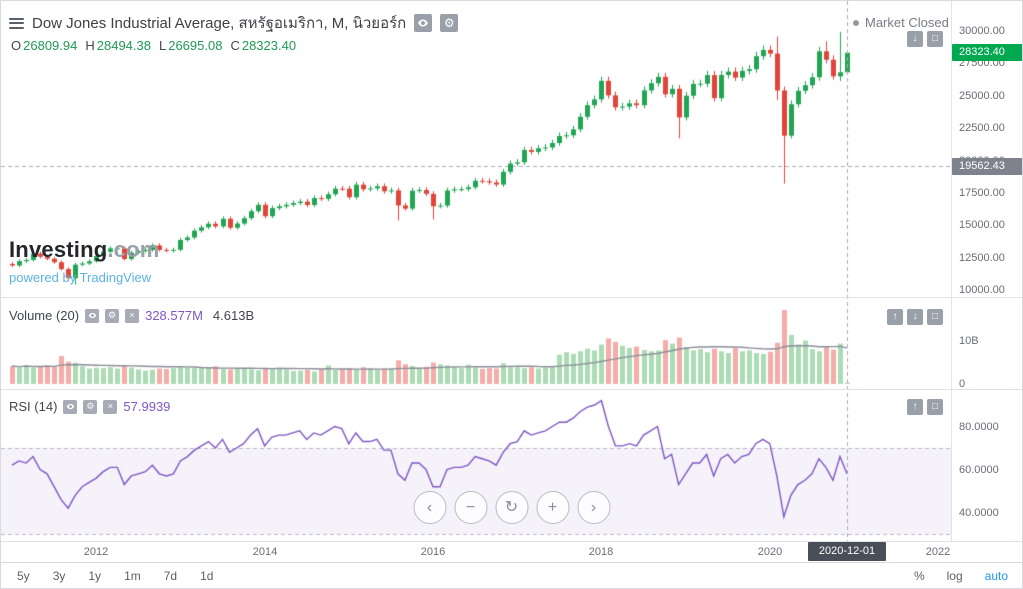 The width and height of the screenshot is (1023, 589). Describe the element at coordinates (982, 128) in the screenshot. I see `price-axis-tick: 22500.00` at that location.